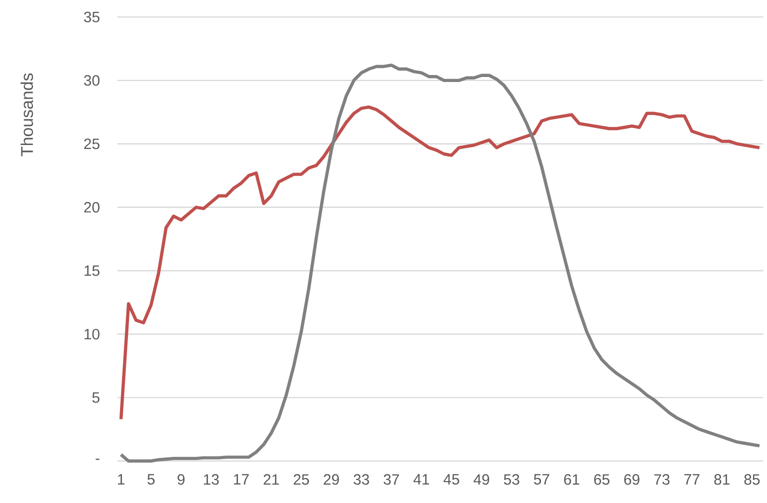  Describe the element at coordinates (542, 479) in the screenshot. I see `x-tick-label: 57` at that location.